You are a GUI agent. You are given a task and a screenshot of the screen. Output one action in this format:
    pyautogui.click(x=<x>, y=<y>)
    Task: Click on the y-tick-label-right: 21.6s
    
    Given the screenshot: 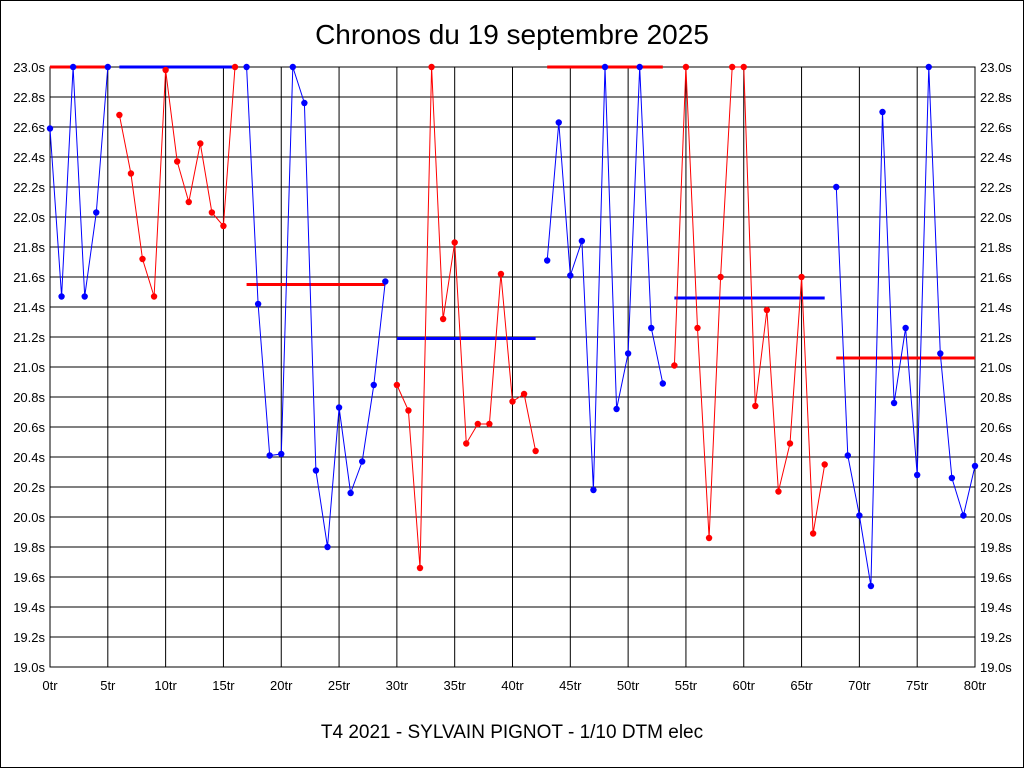 What is the action you would take?
    pyautogui.click(x=996, y=277)
    